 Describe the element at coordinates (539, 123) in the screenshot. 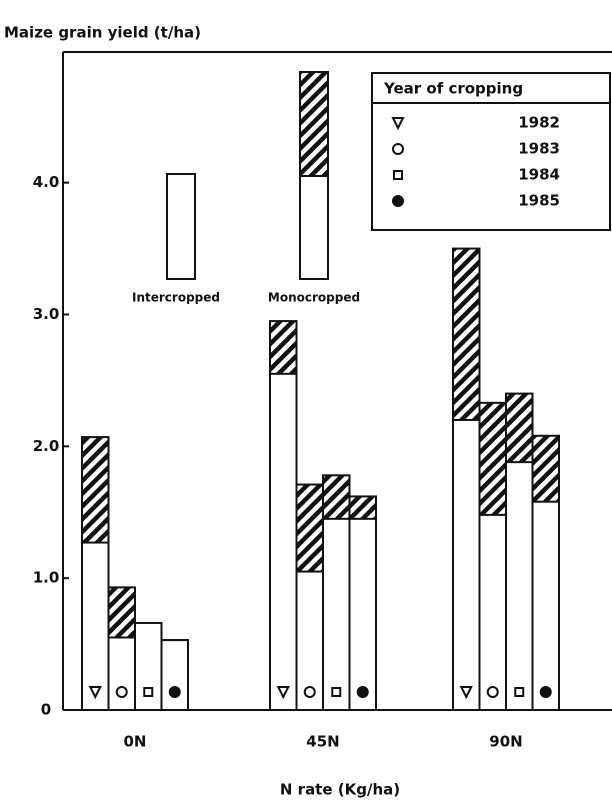

I see `legend-year: 1982` at that location.